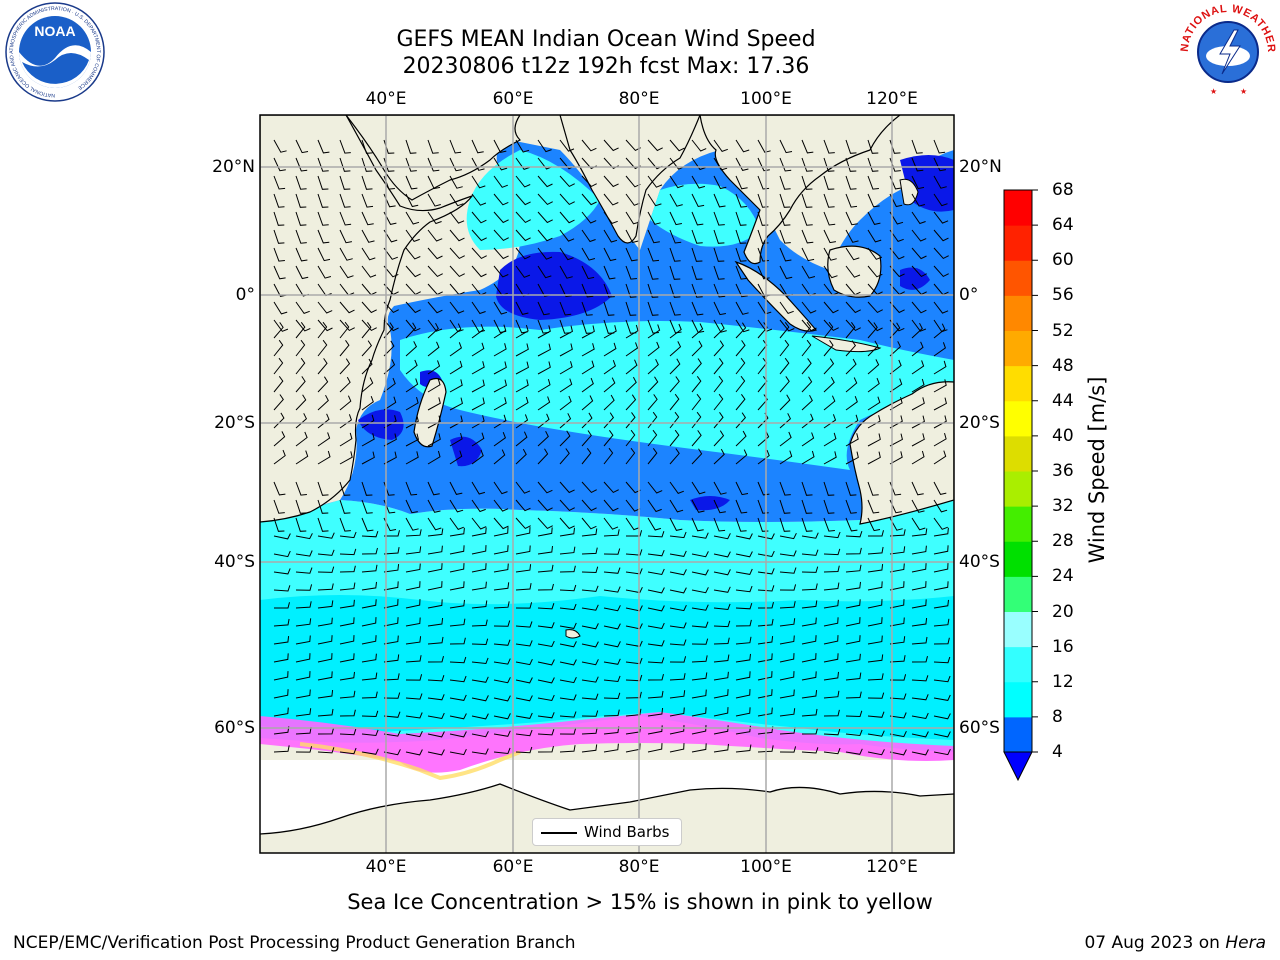 This screenshot has height=960, width=1280. I want to click on colorbar-tick-label: 24, so click(1063, 576).